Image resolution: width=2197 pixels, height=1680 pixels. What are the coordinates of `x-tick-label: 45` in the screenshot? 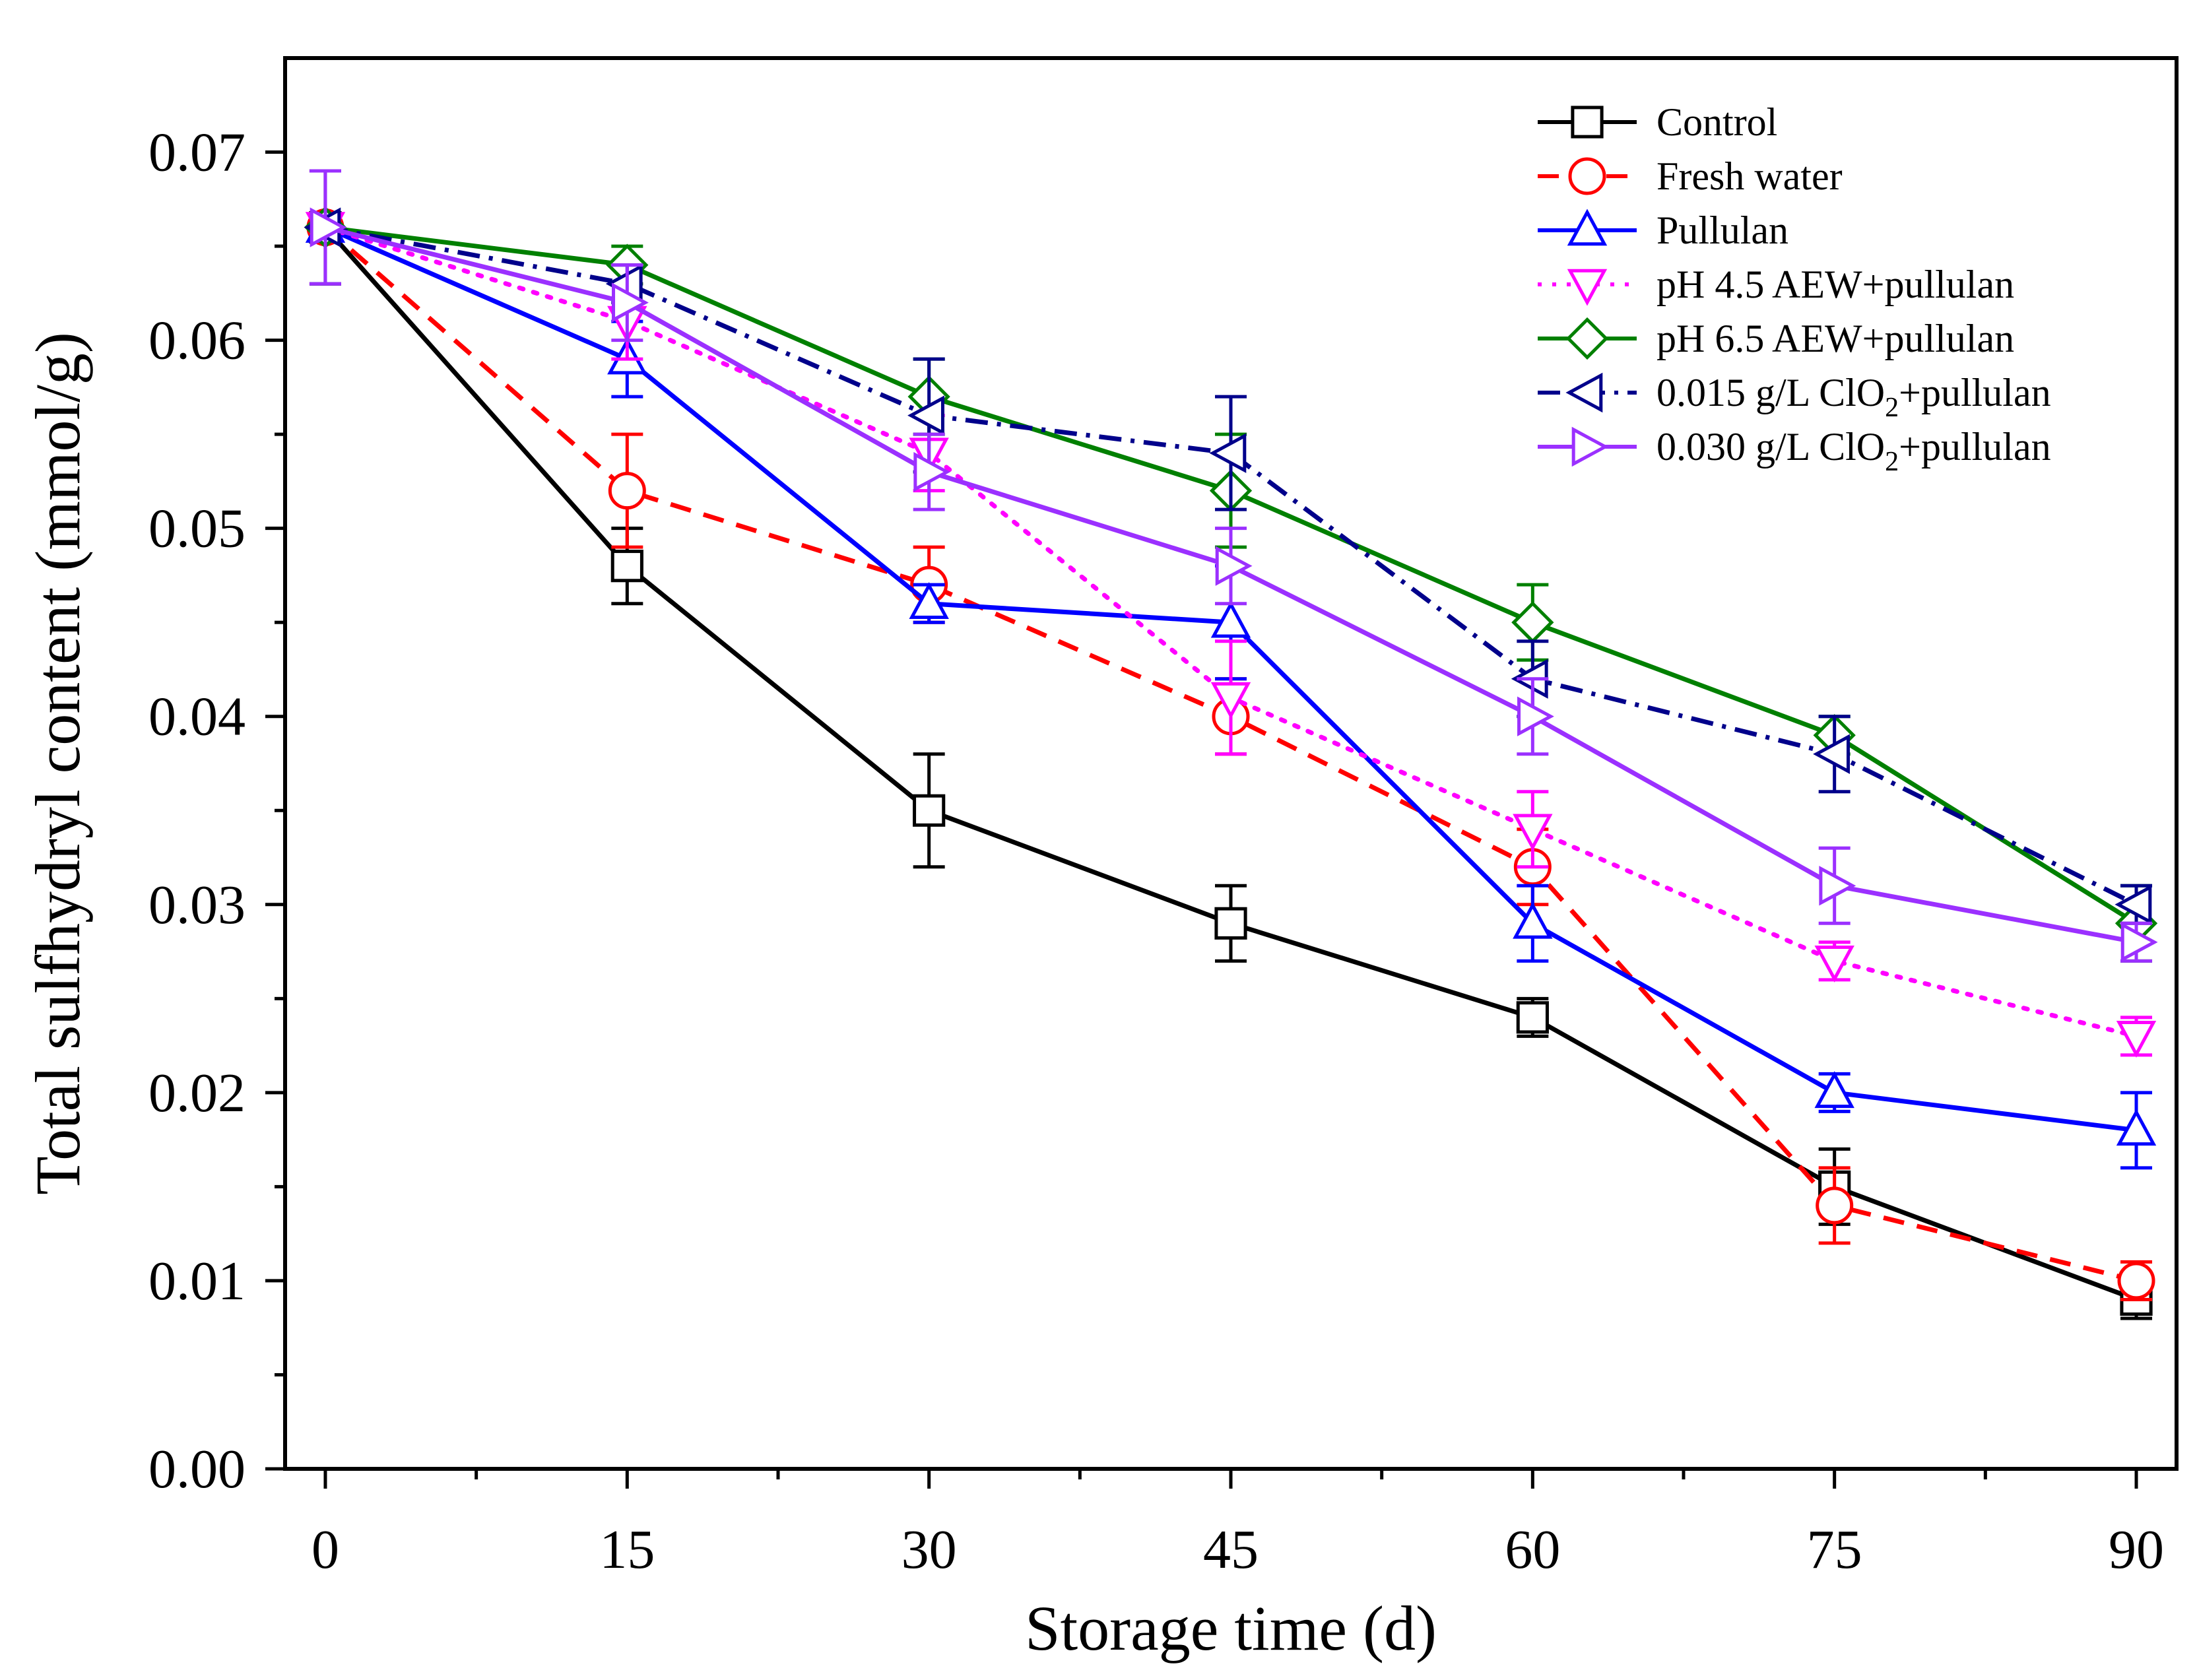 It's located at (1231, 1549).